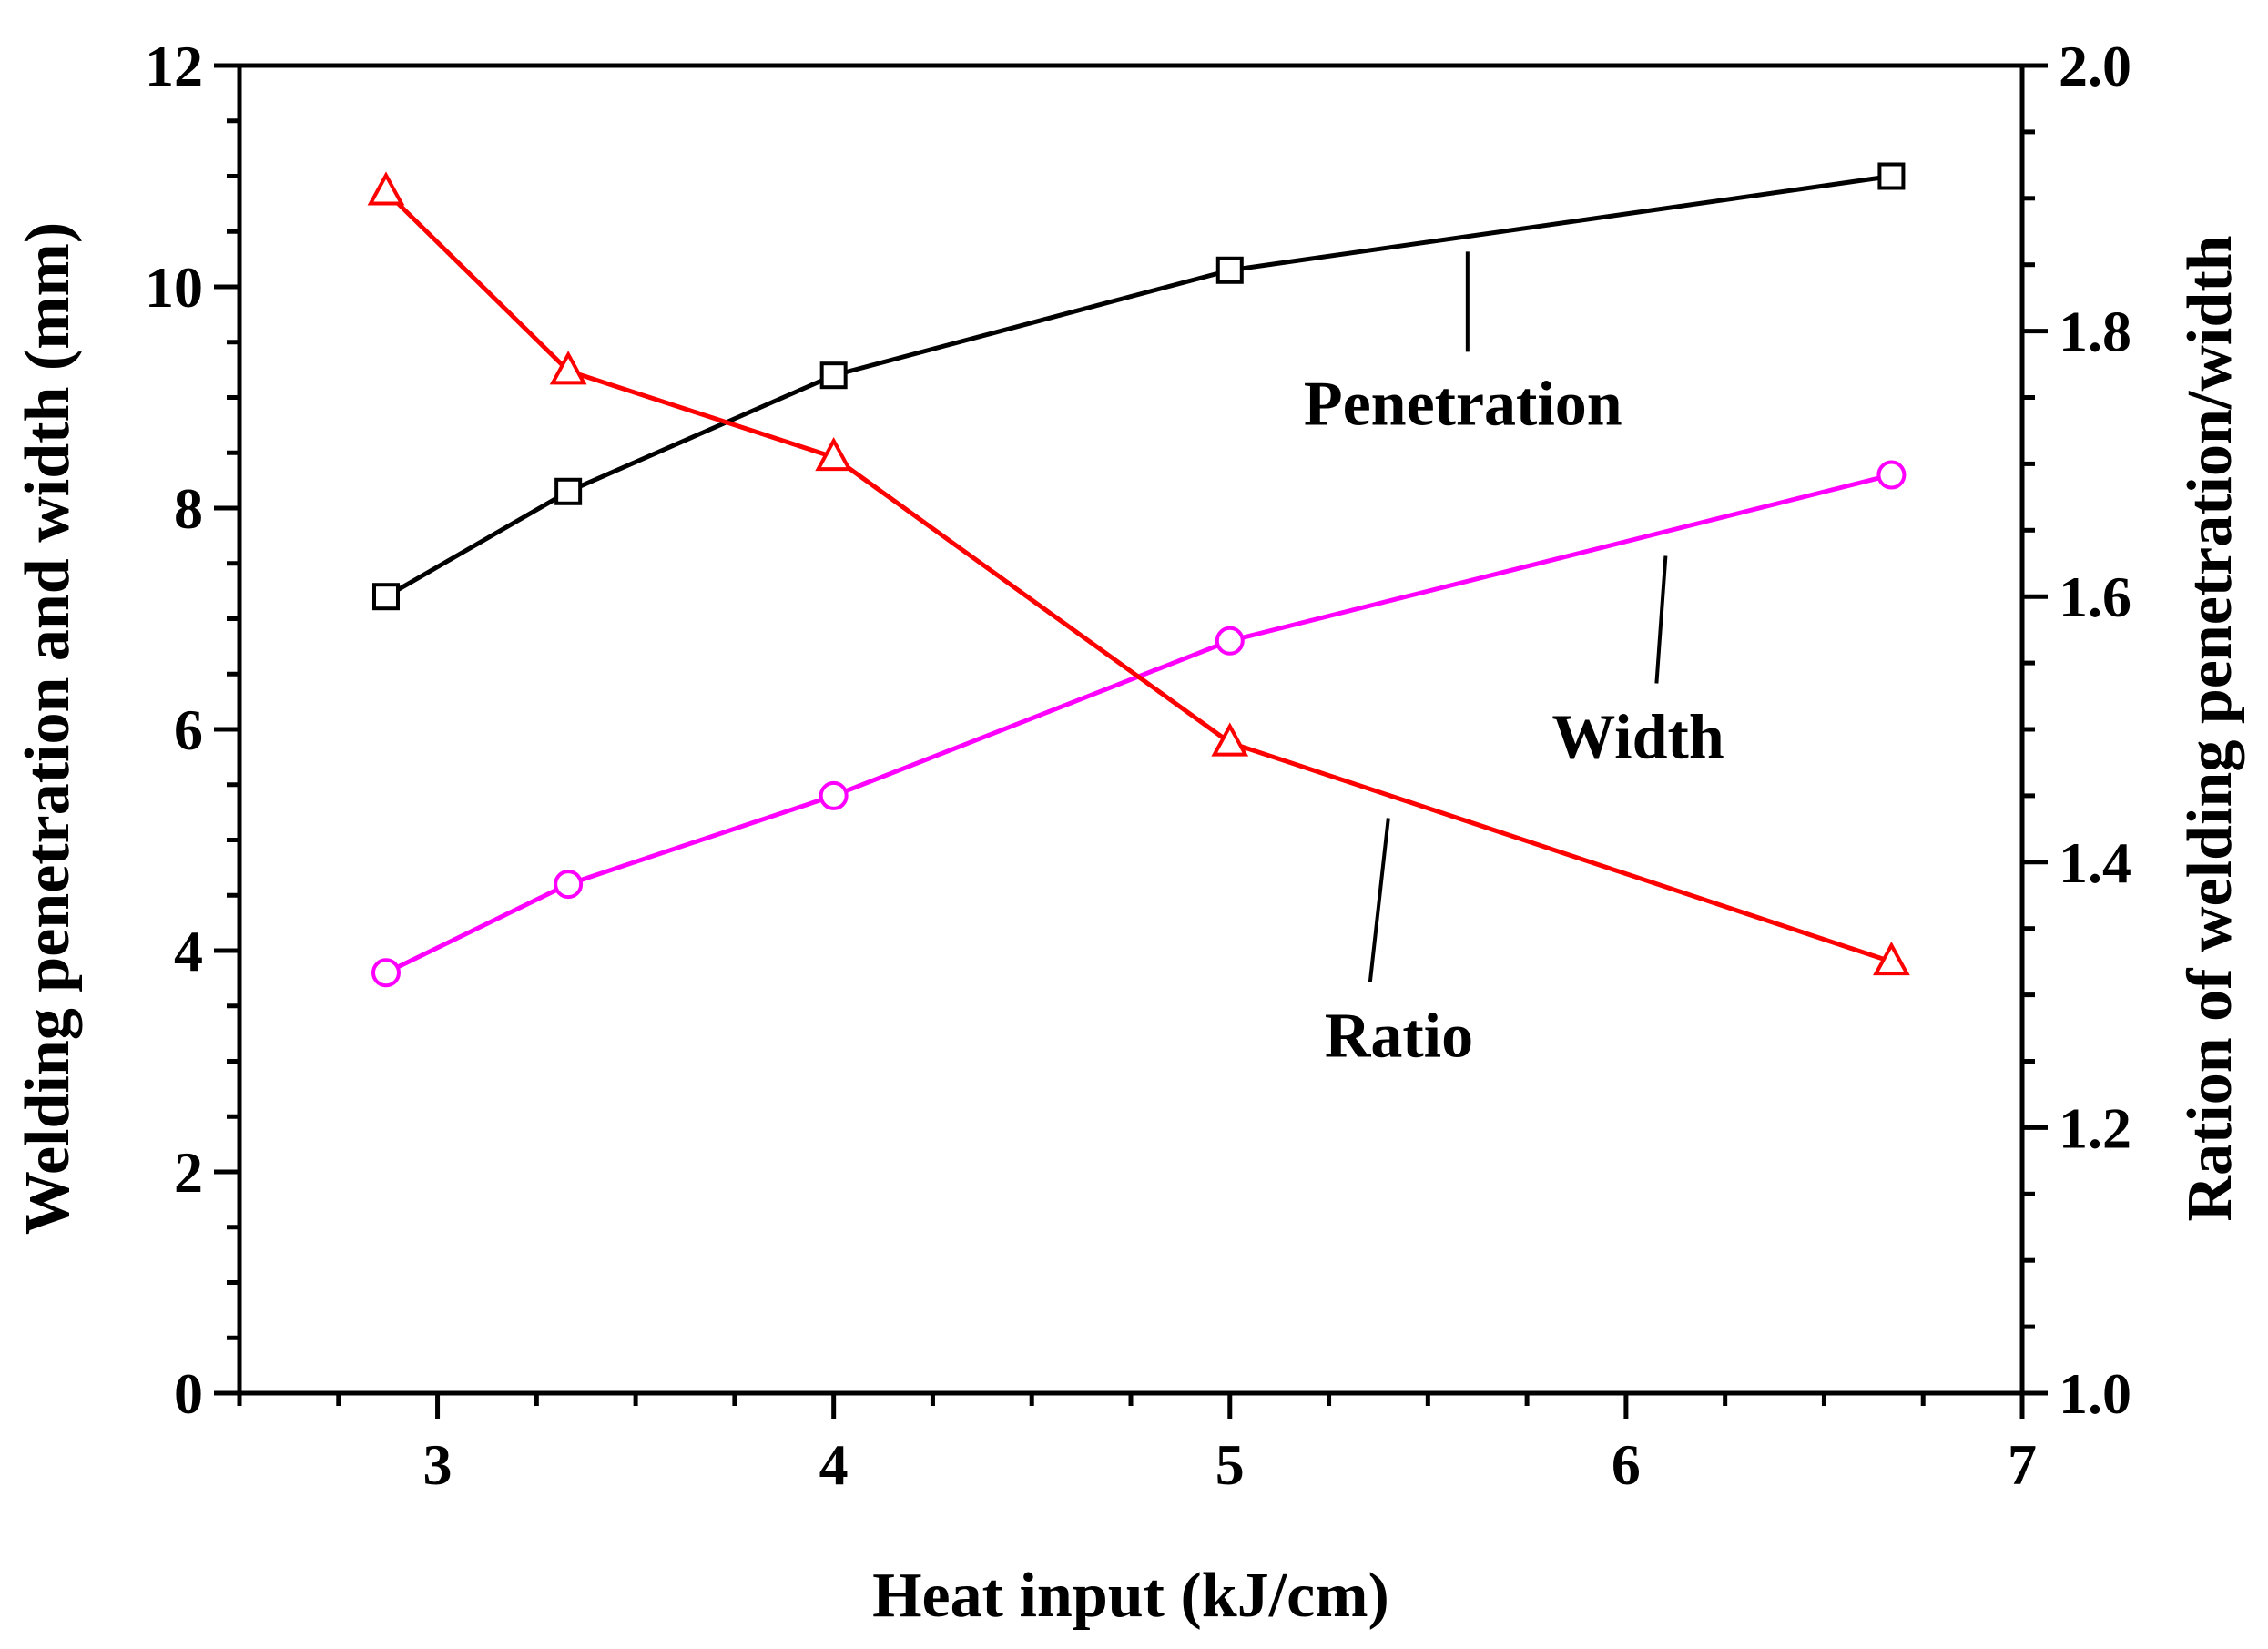 The width and height of the screenshot is (2268, 1649). What do you see at coordinates (438, 1465) in the screenshot?
I see `x-tick-label: 3` at bounding box center [438, 1465].